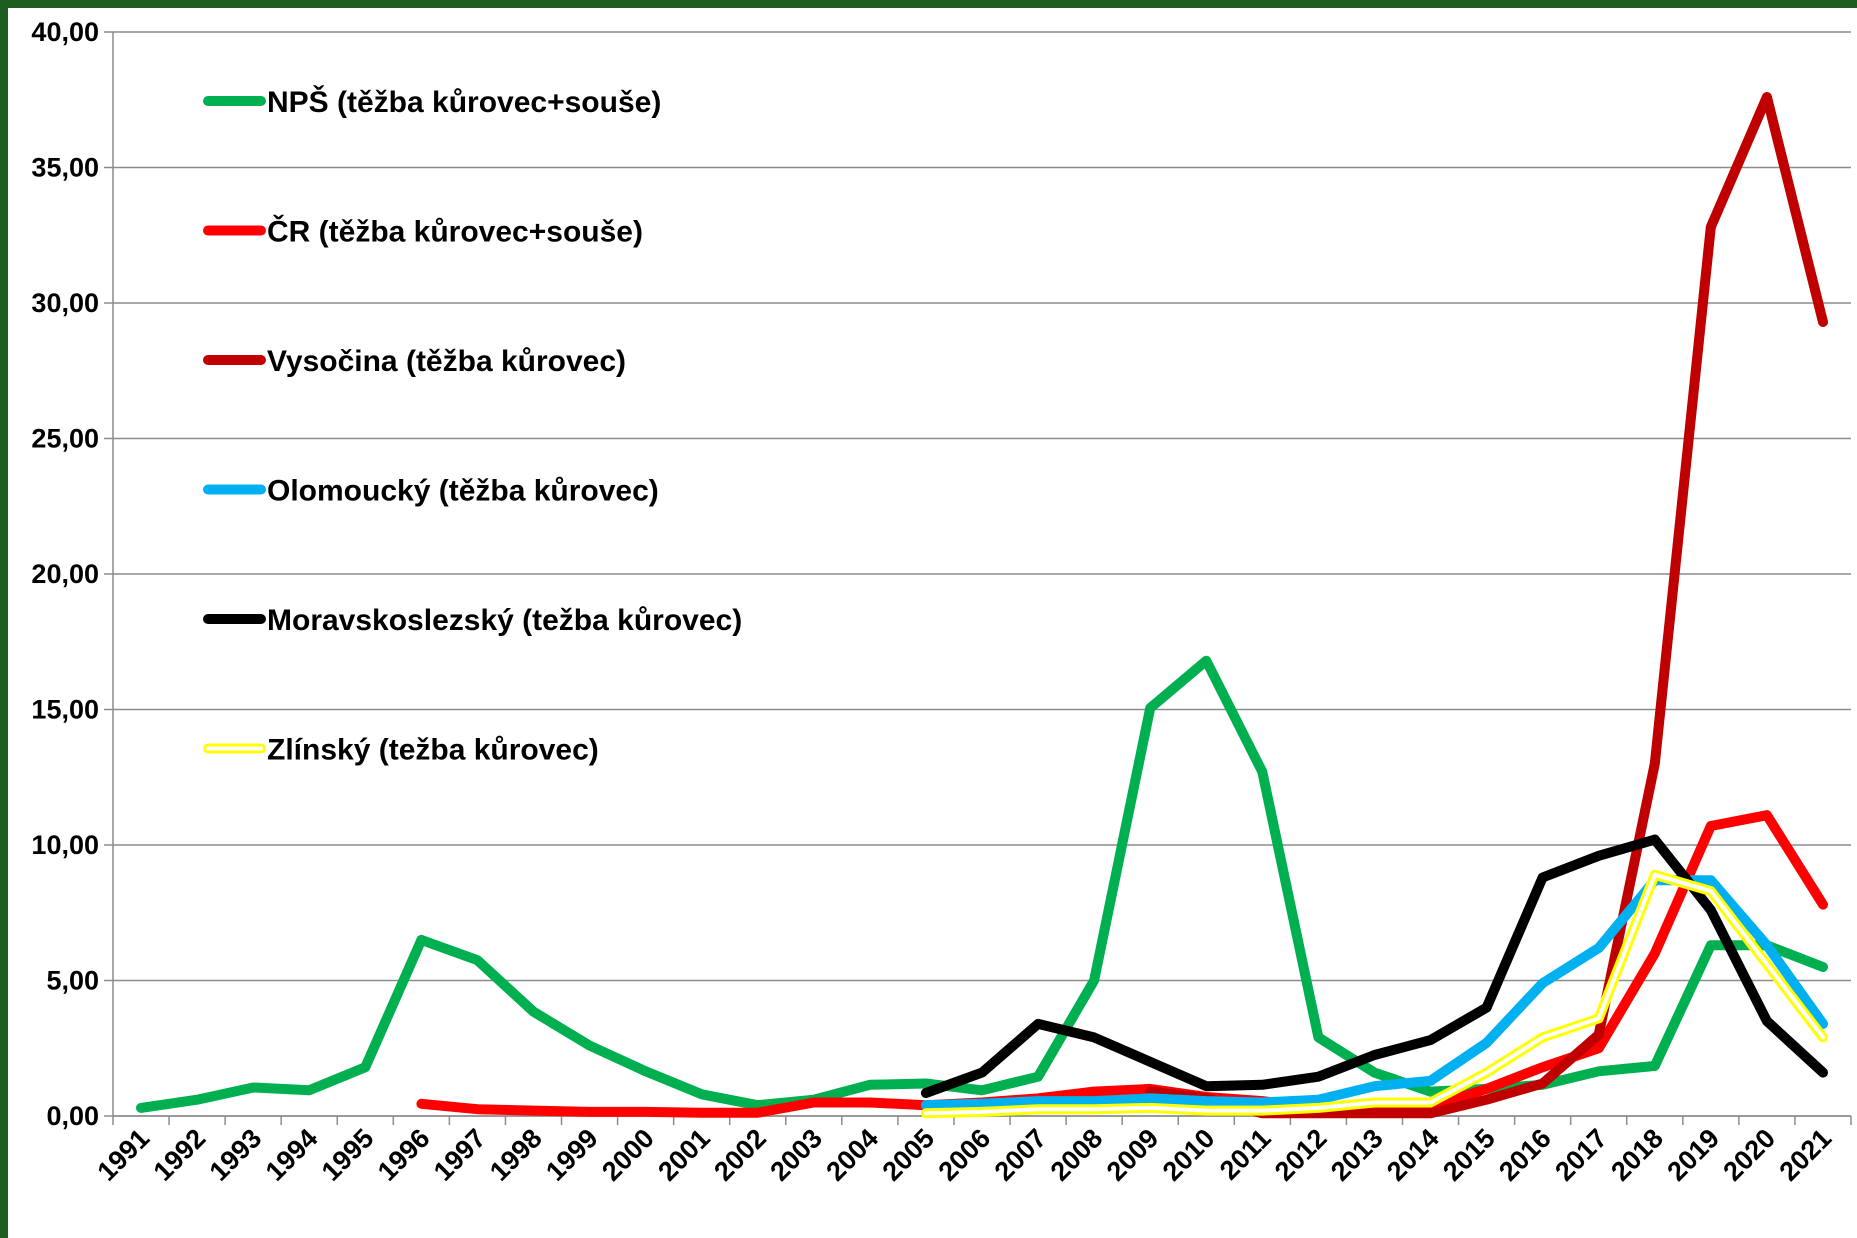  What do you see at coordinates (1189, 1155) in the screenshot?
I see `x-tick-label: 2010` at bounding box center [1189, 1155].